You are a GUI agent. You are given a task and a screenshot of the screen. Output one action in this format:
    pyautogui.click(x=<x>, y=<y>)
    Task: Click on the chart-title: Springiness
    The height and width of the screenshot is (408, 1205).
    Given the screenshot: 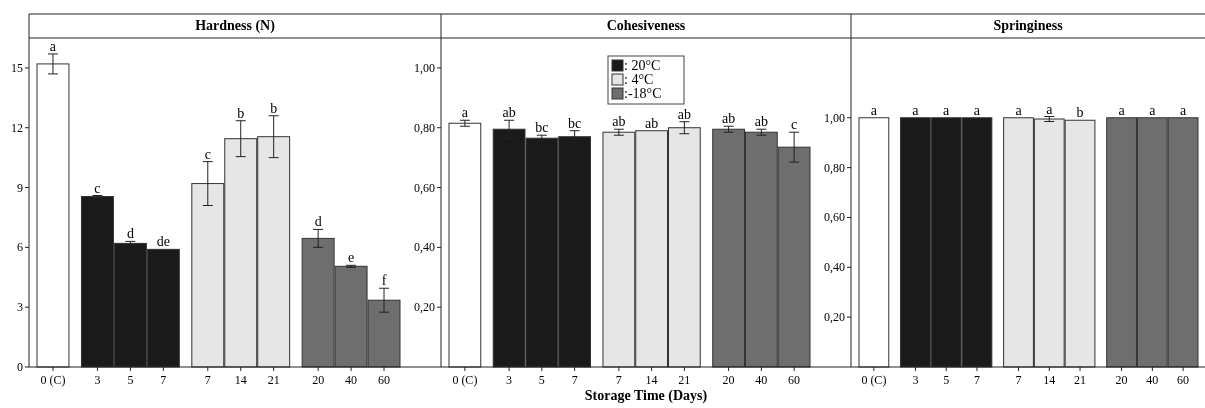 What is the action you would take?
    pyautogui.click(x=1028, y=25)
    